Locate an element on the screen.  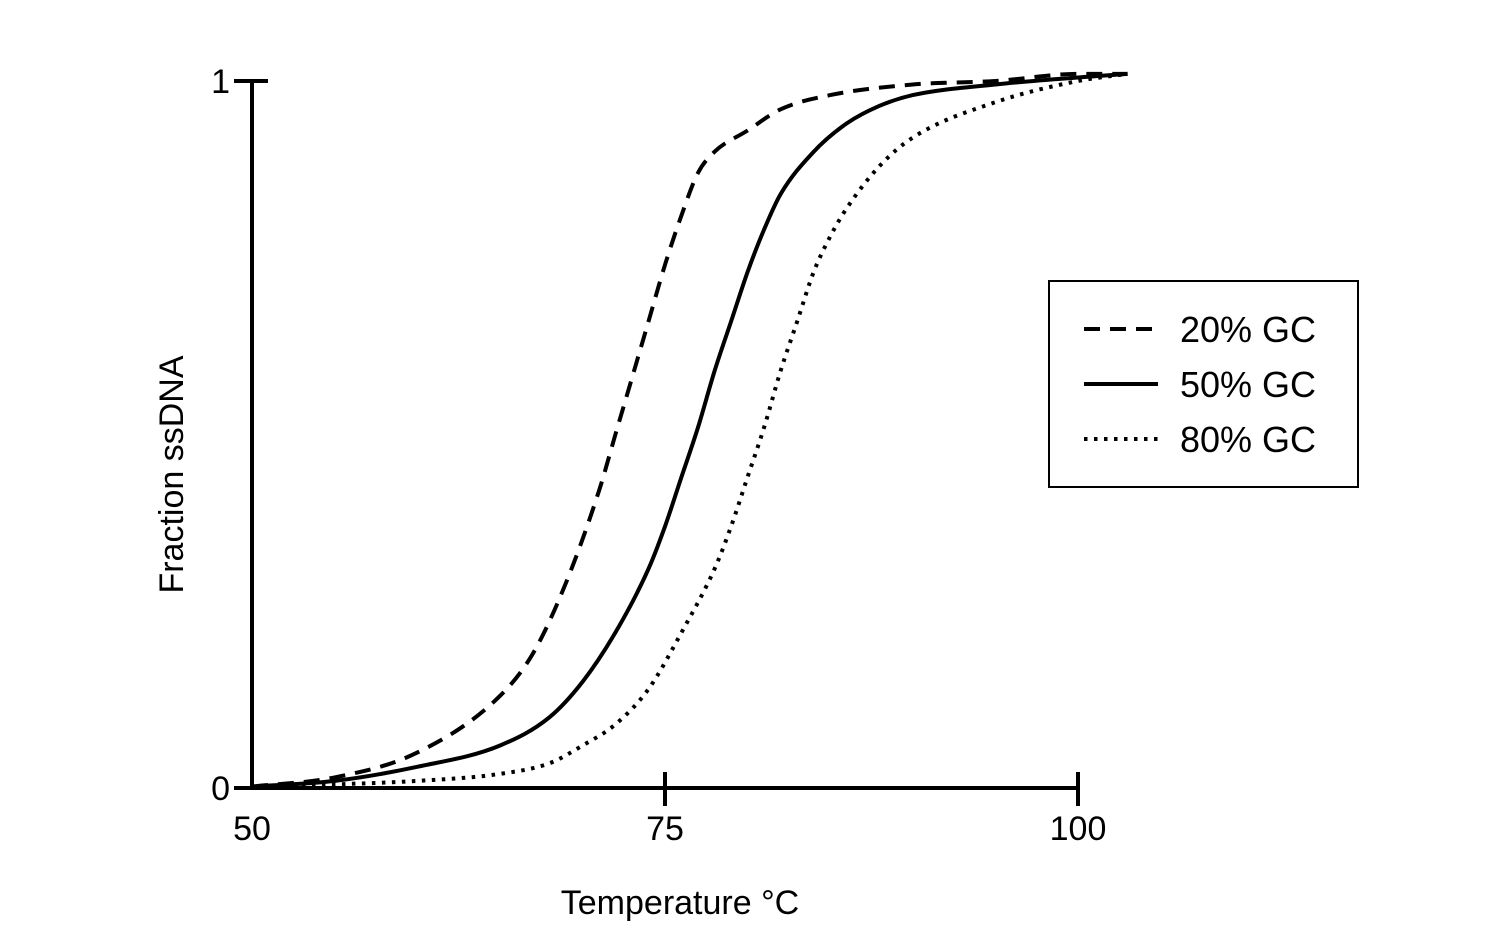
x-tick-label-50: 50 is located at coordinates (252, 829).